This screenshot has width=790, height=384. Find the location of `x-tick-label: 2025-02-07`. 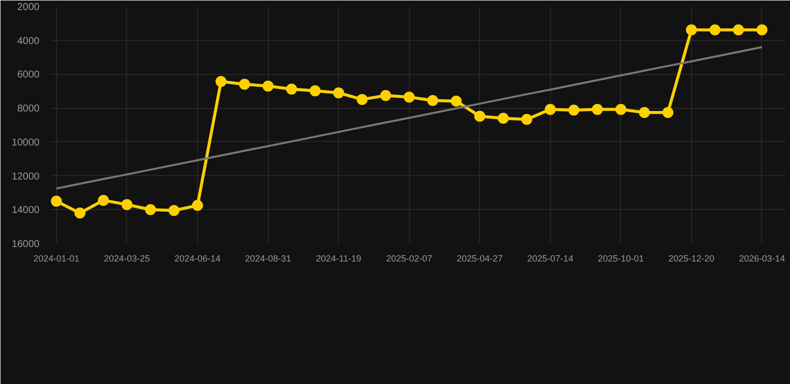

x-tick-label: 2025-02-07 is located at coordinates (409, 259).